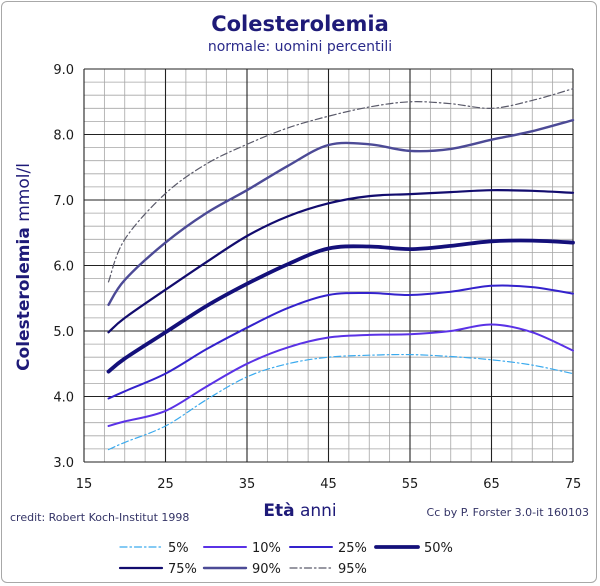 Image resolution: width=600 pixels, height=586 pixels. Describe the element at coordinates (63, 136) in the screenshot. I see `y-tick-label: 8.0` at that location.